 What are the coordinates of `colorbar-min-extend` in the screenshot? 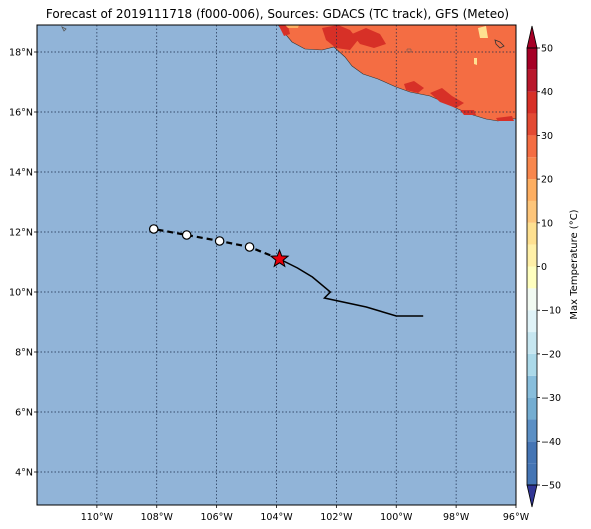 It's located at (532, 496).